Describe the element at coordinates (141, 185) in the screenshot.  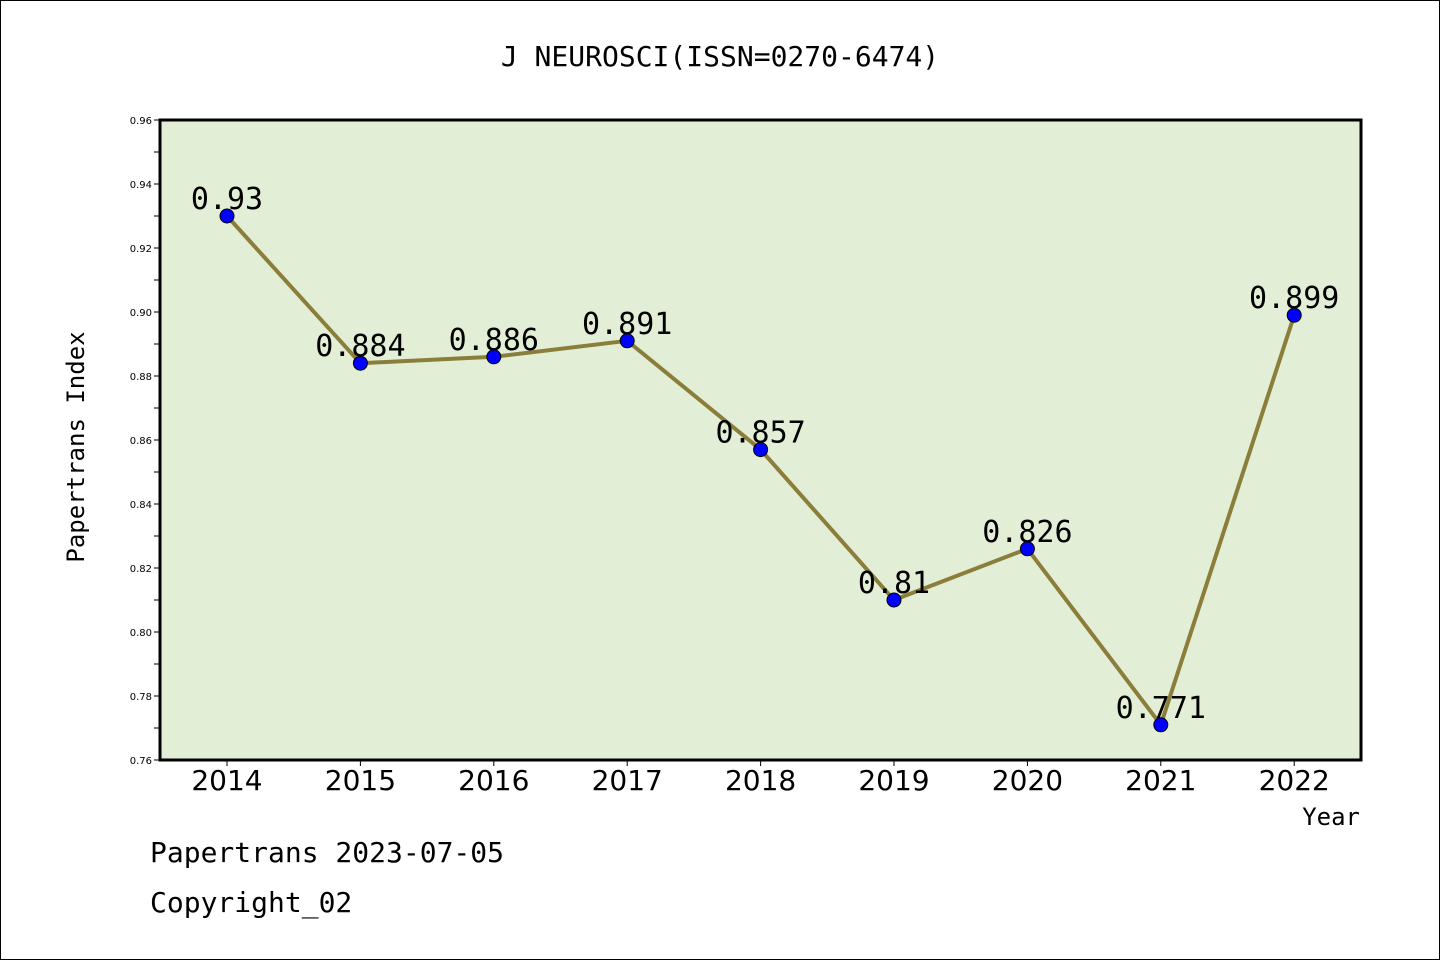
I see `y-tick-label: 0.94` at that location.